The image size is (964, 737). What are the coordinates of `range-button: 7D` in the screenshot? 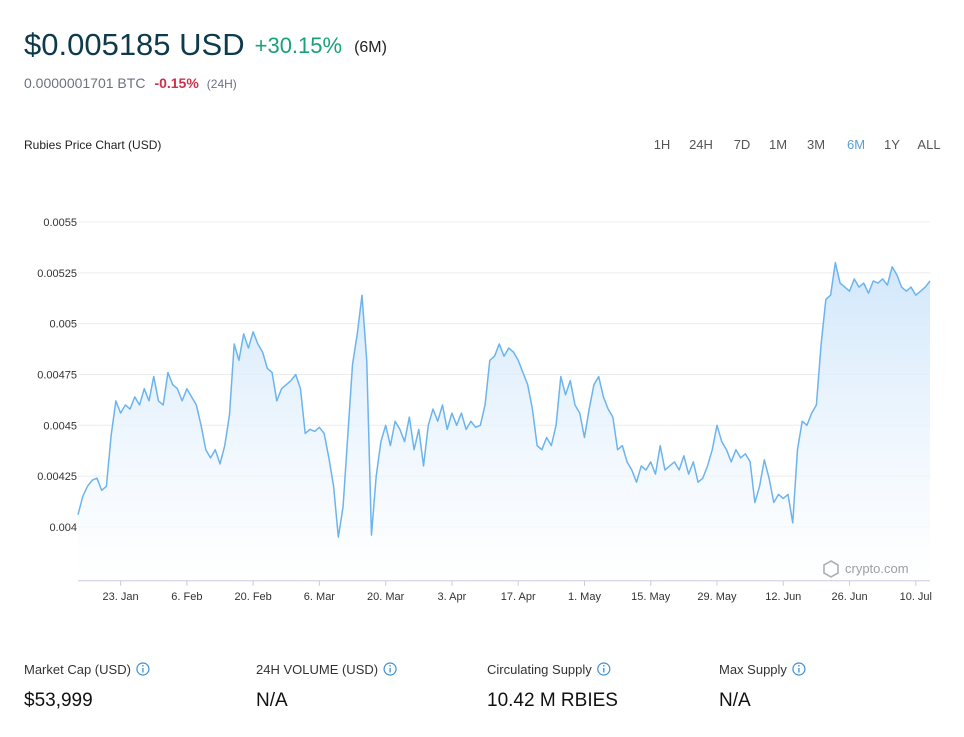 It's located at (742, 144).